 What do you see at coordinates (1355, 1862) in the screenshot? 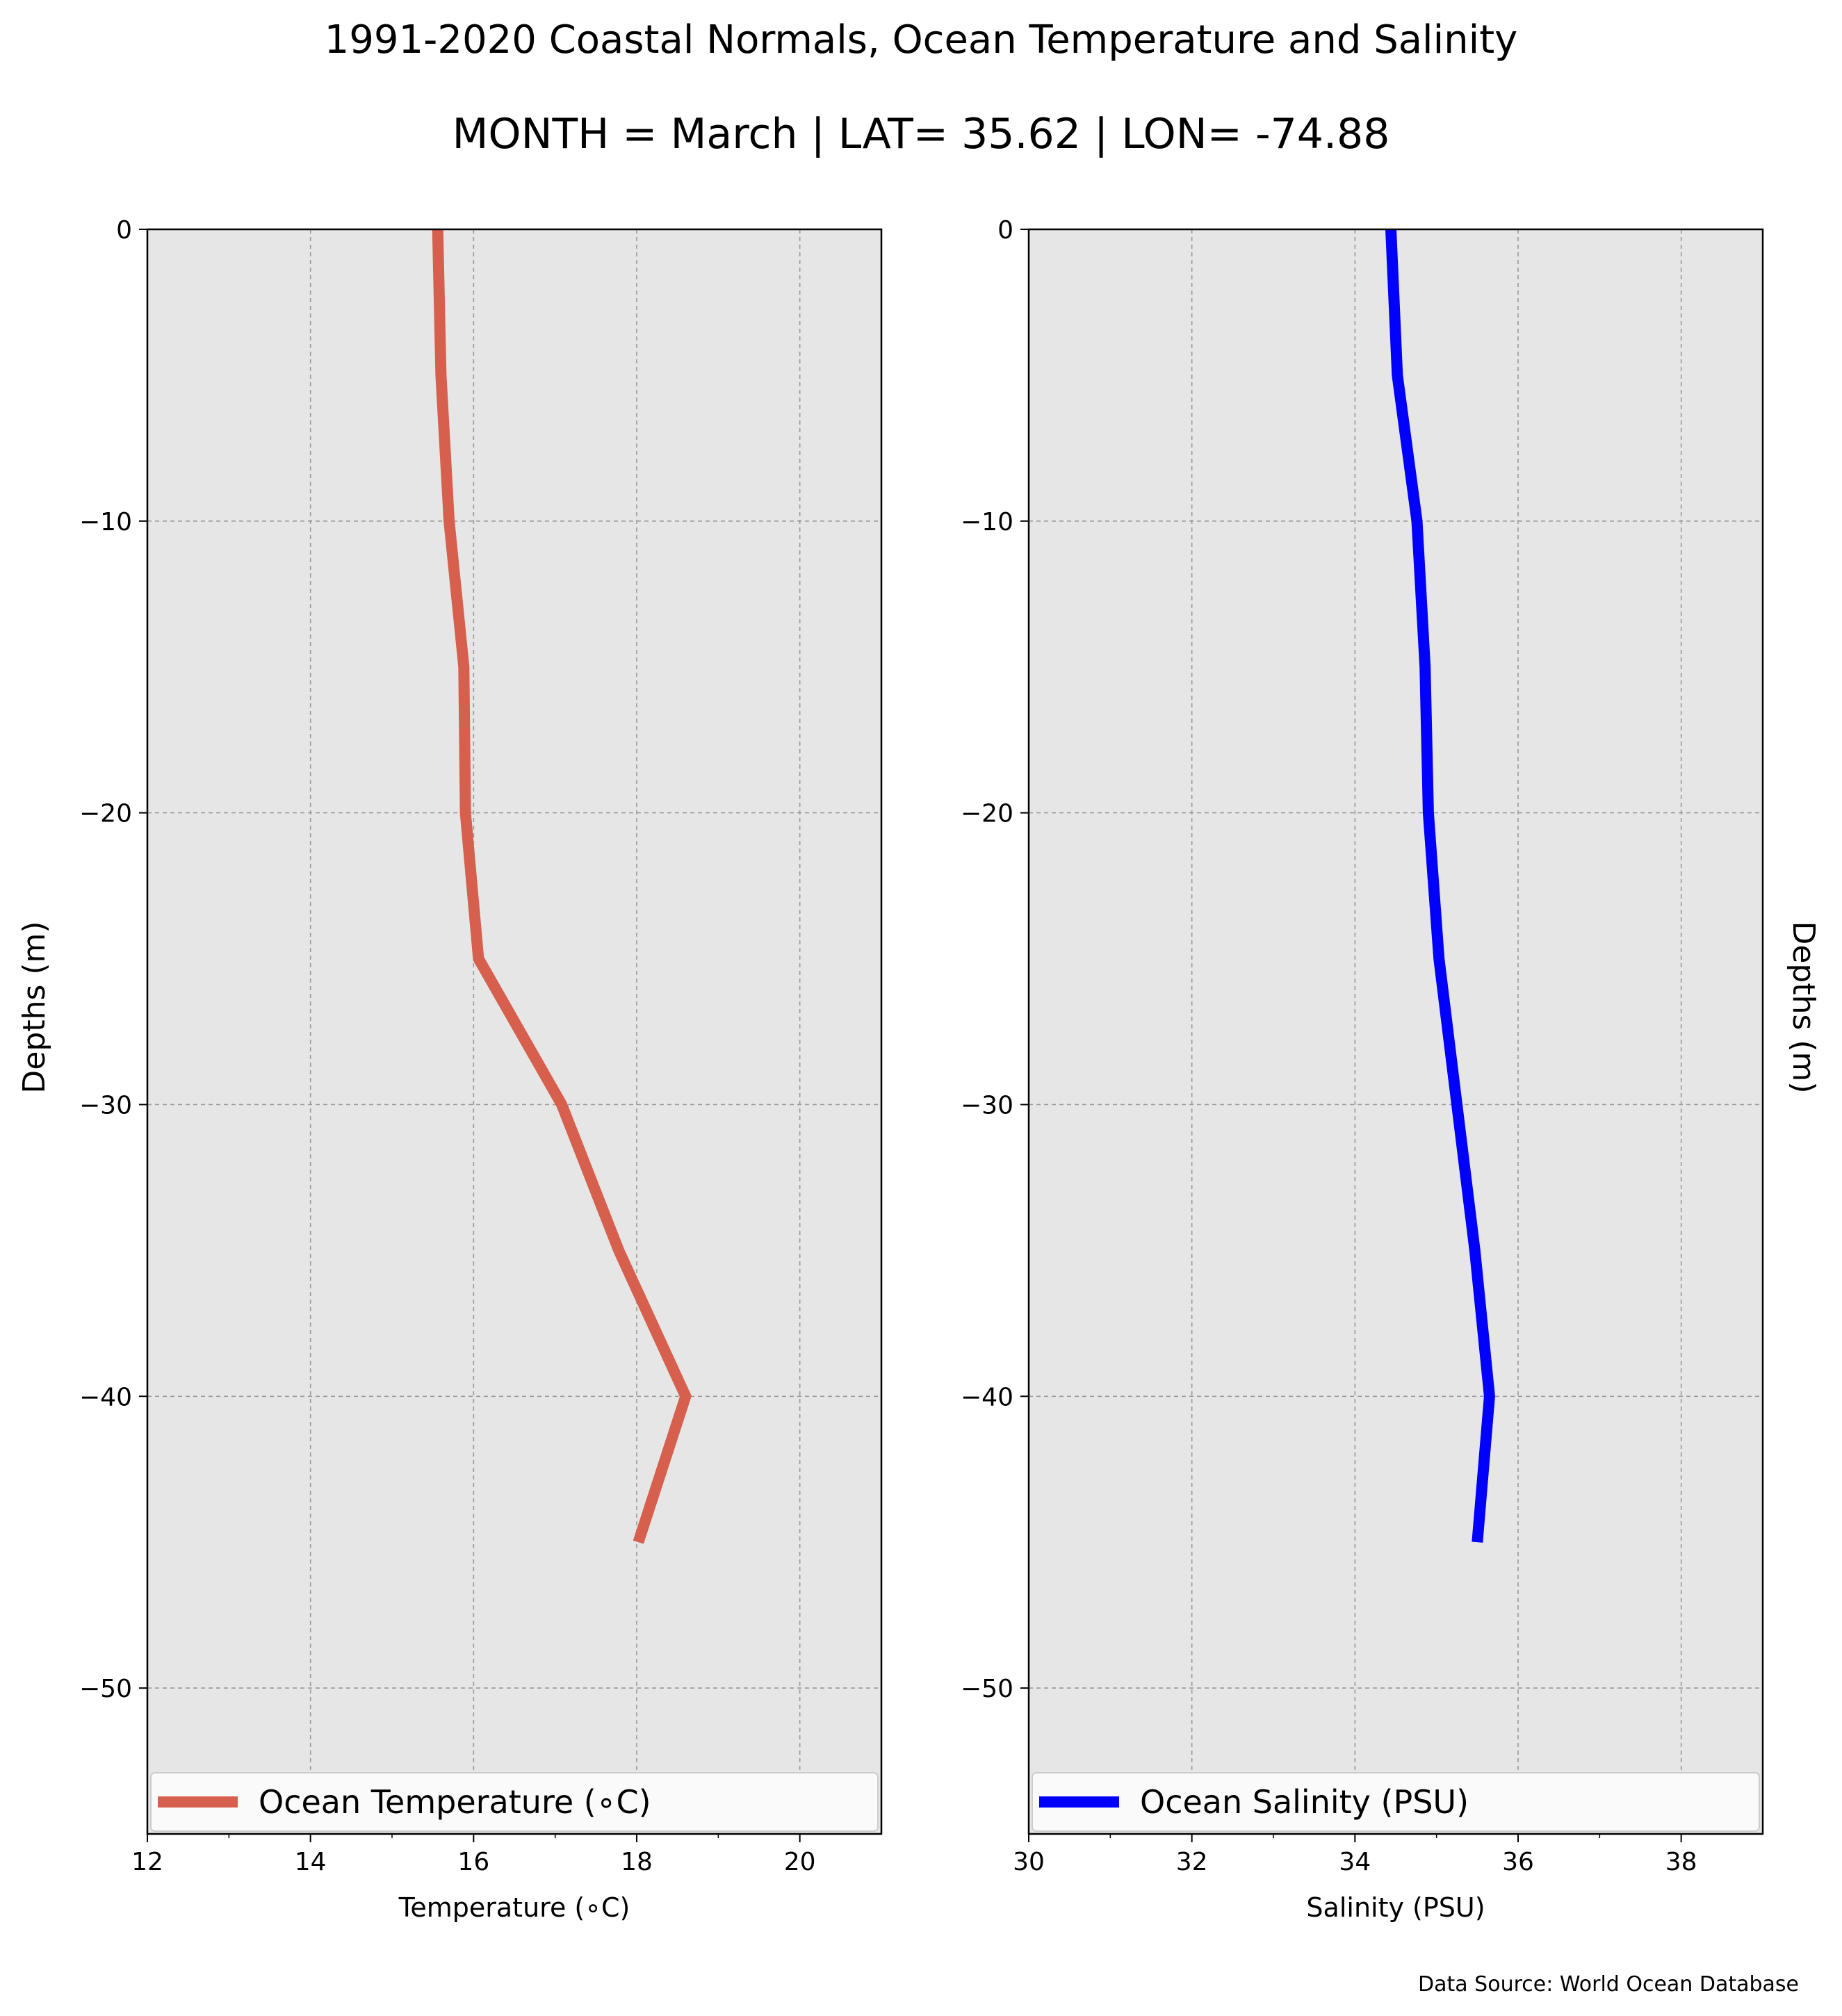
I see `x-tick-label: 34` at bounding box center [1355, 1862].